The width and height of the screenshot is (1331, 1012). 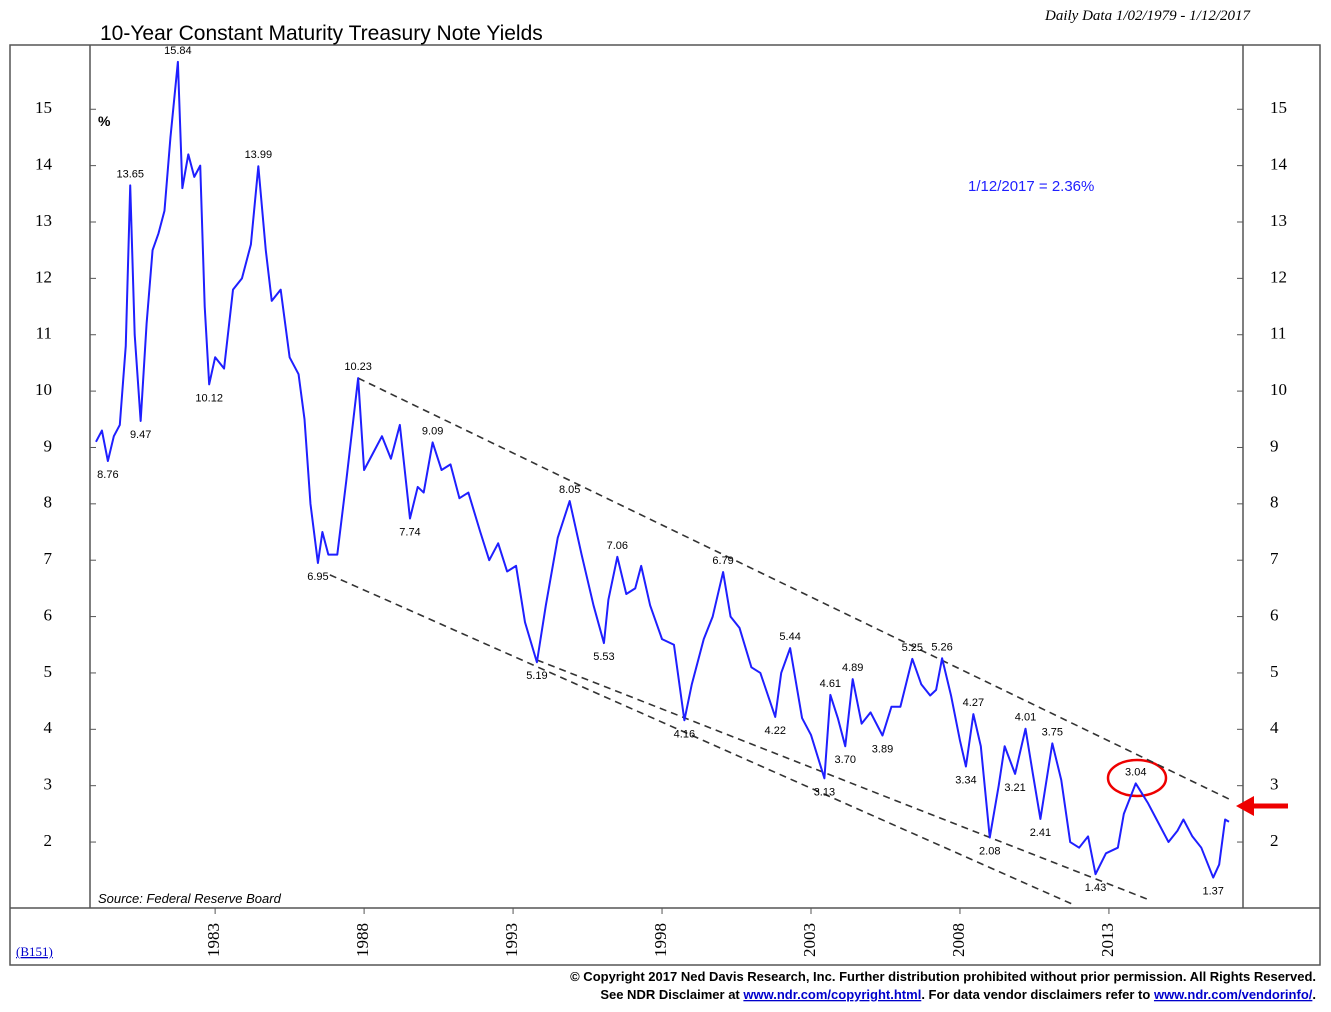 What do you see at coordinates (830, 684) in the screenshot?
I see `data-label: 4.61` at bounding box center [830, 684].